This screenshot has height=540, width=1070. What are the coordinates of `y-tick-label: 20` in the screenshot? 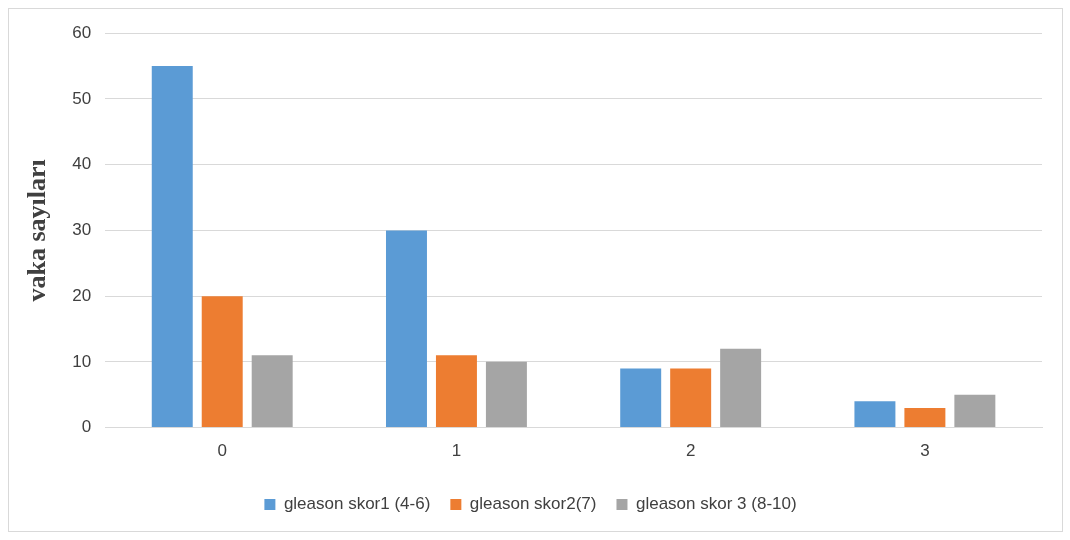 It's located at (82, 295).